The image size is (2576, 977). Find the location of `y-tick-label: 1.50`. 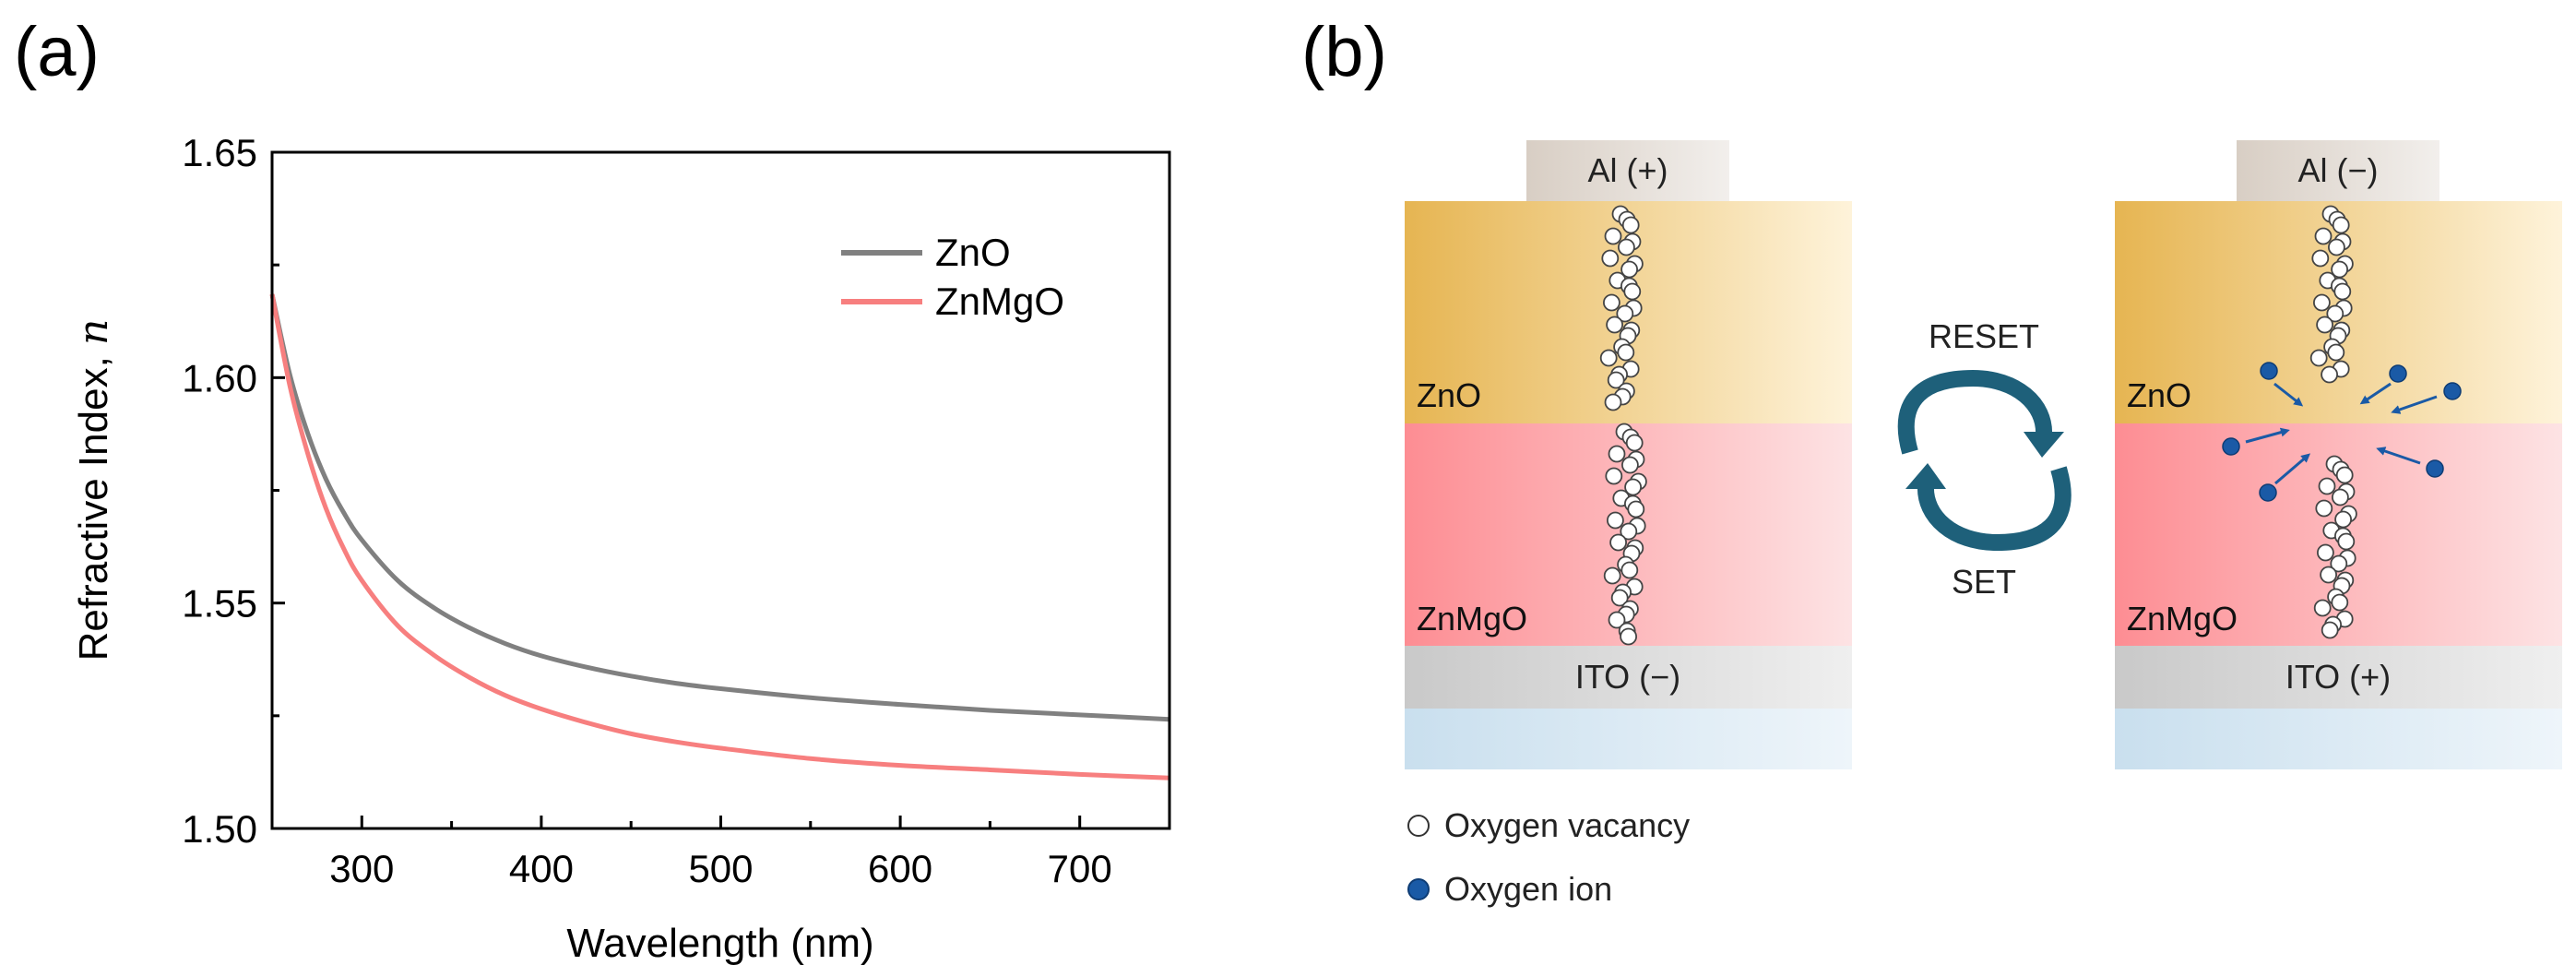

y-tick-label: 1.50 is located at coordinates (219, 829).